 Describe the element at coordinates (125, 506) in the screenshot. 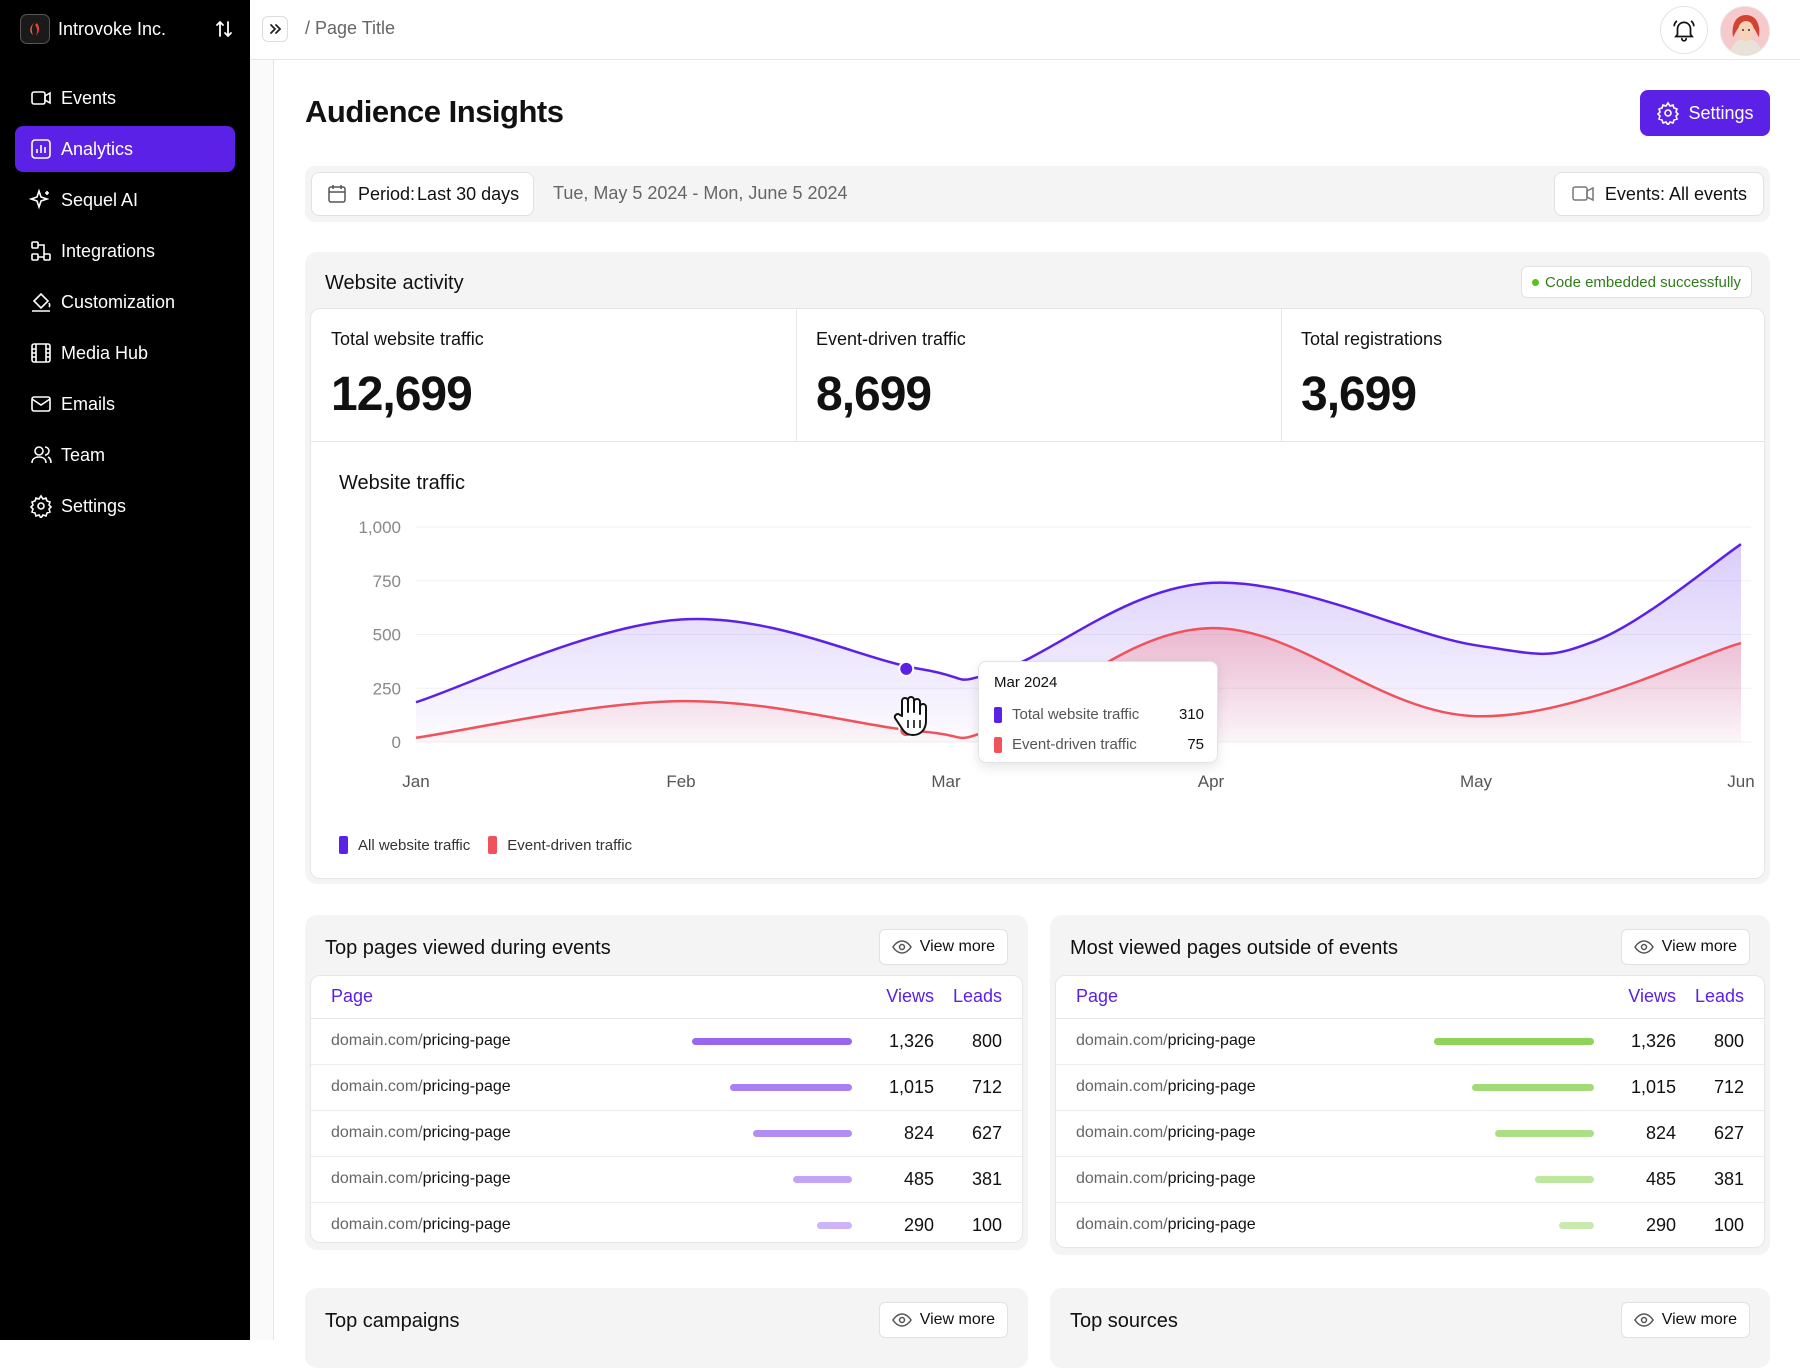

I see `sidebar-item-settings: Settings` at that location.